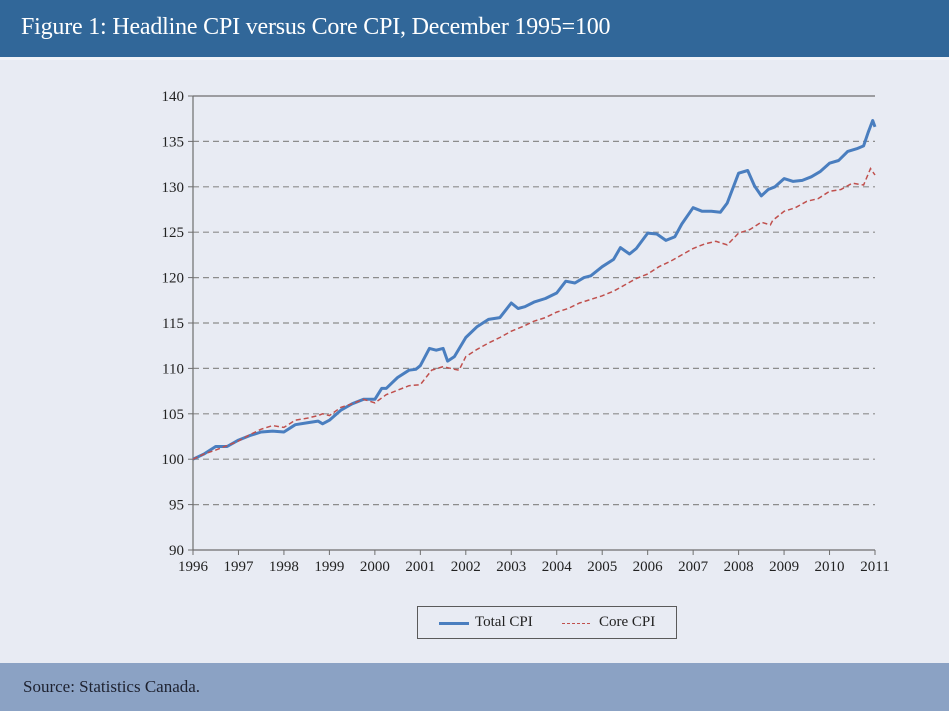 The width and height of the screenshot is (949, 711). I want to click on x-tick-label: 2007, so click(693, 567).